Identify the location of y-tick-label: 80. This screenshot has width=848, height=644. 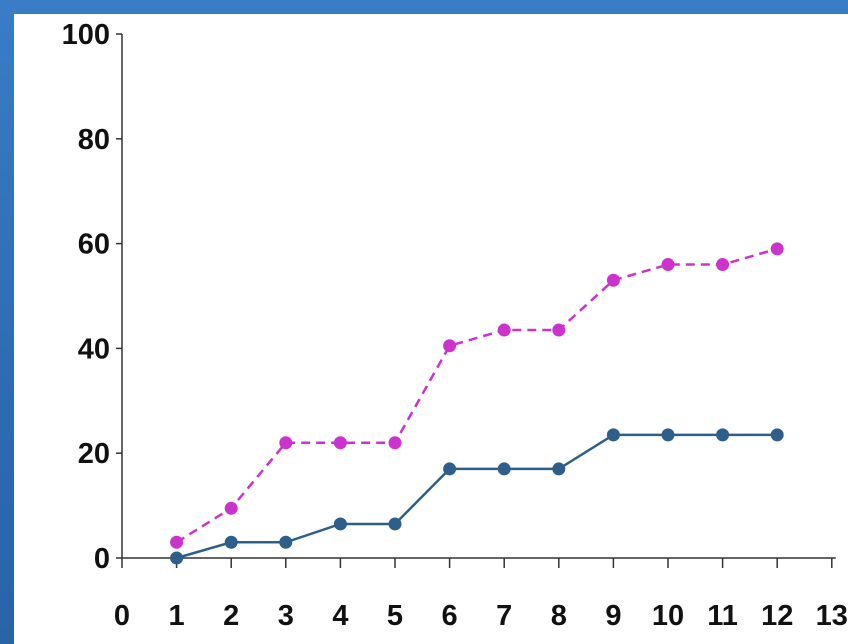
(94, 140).